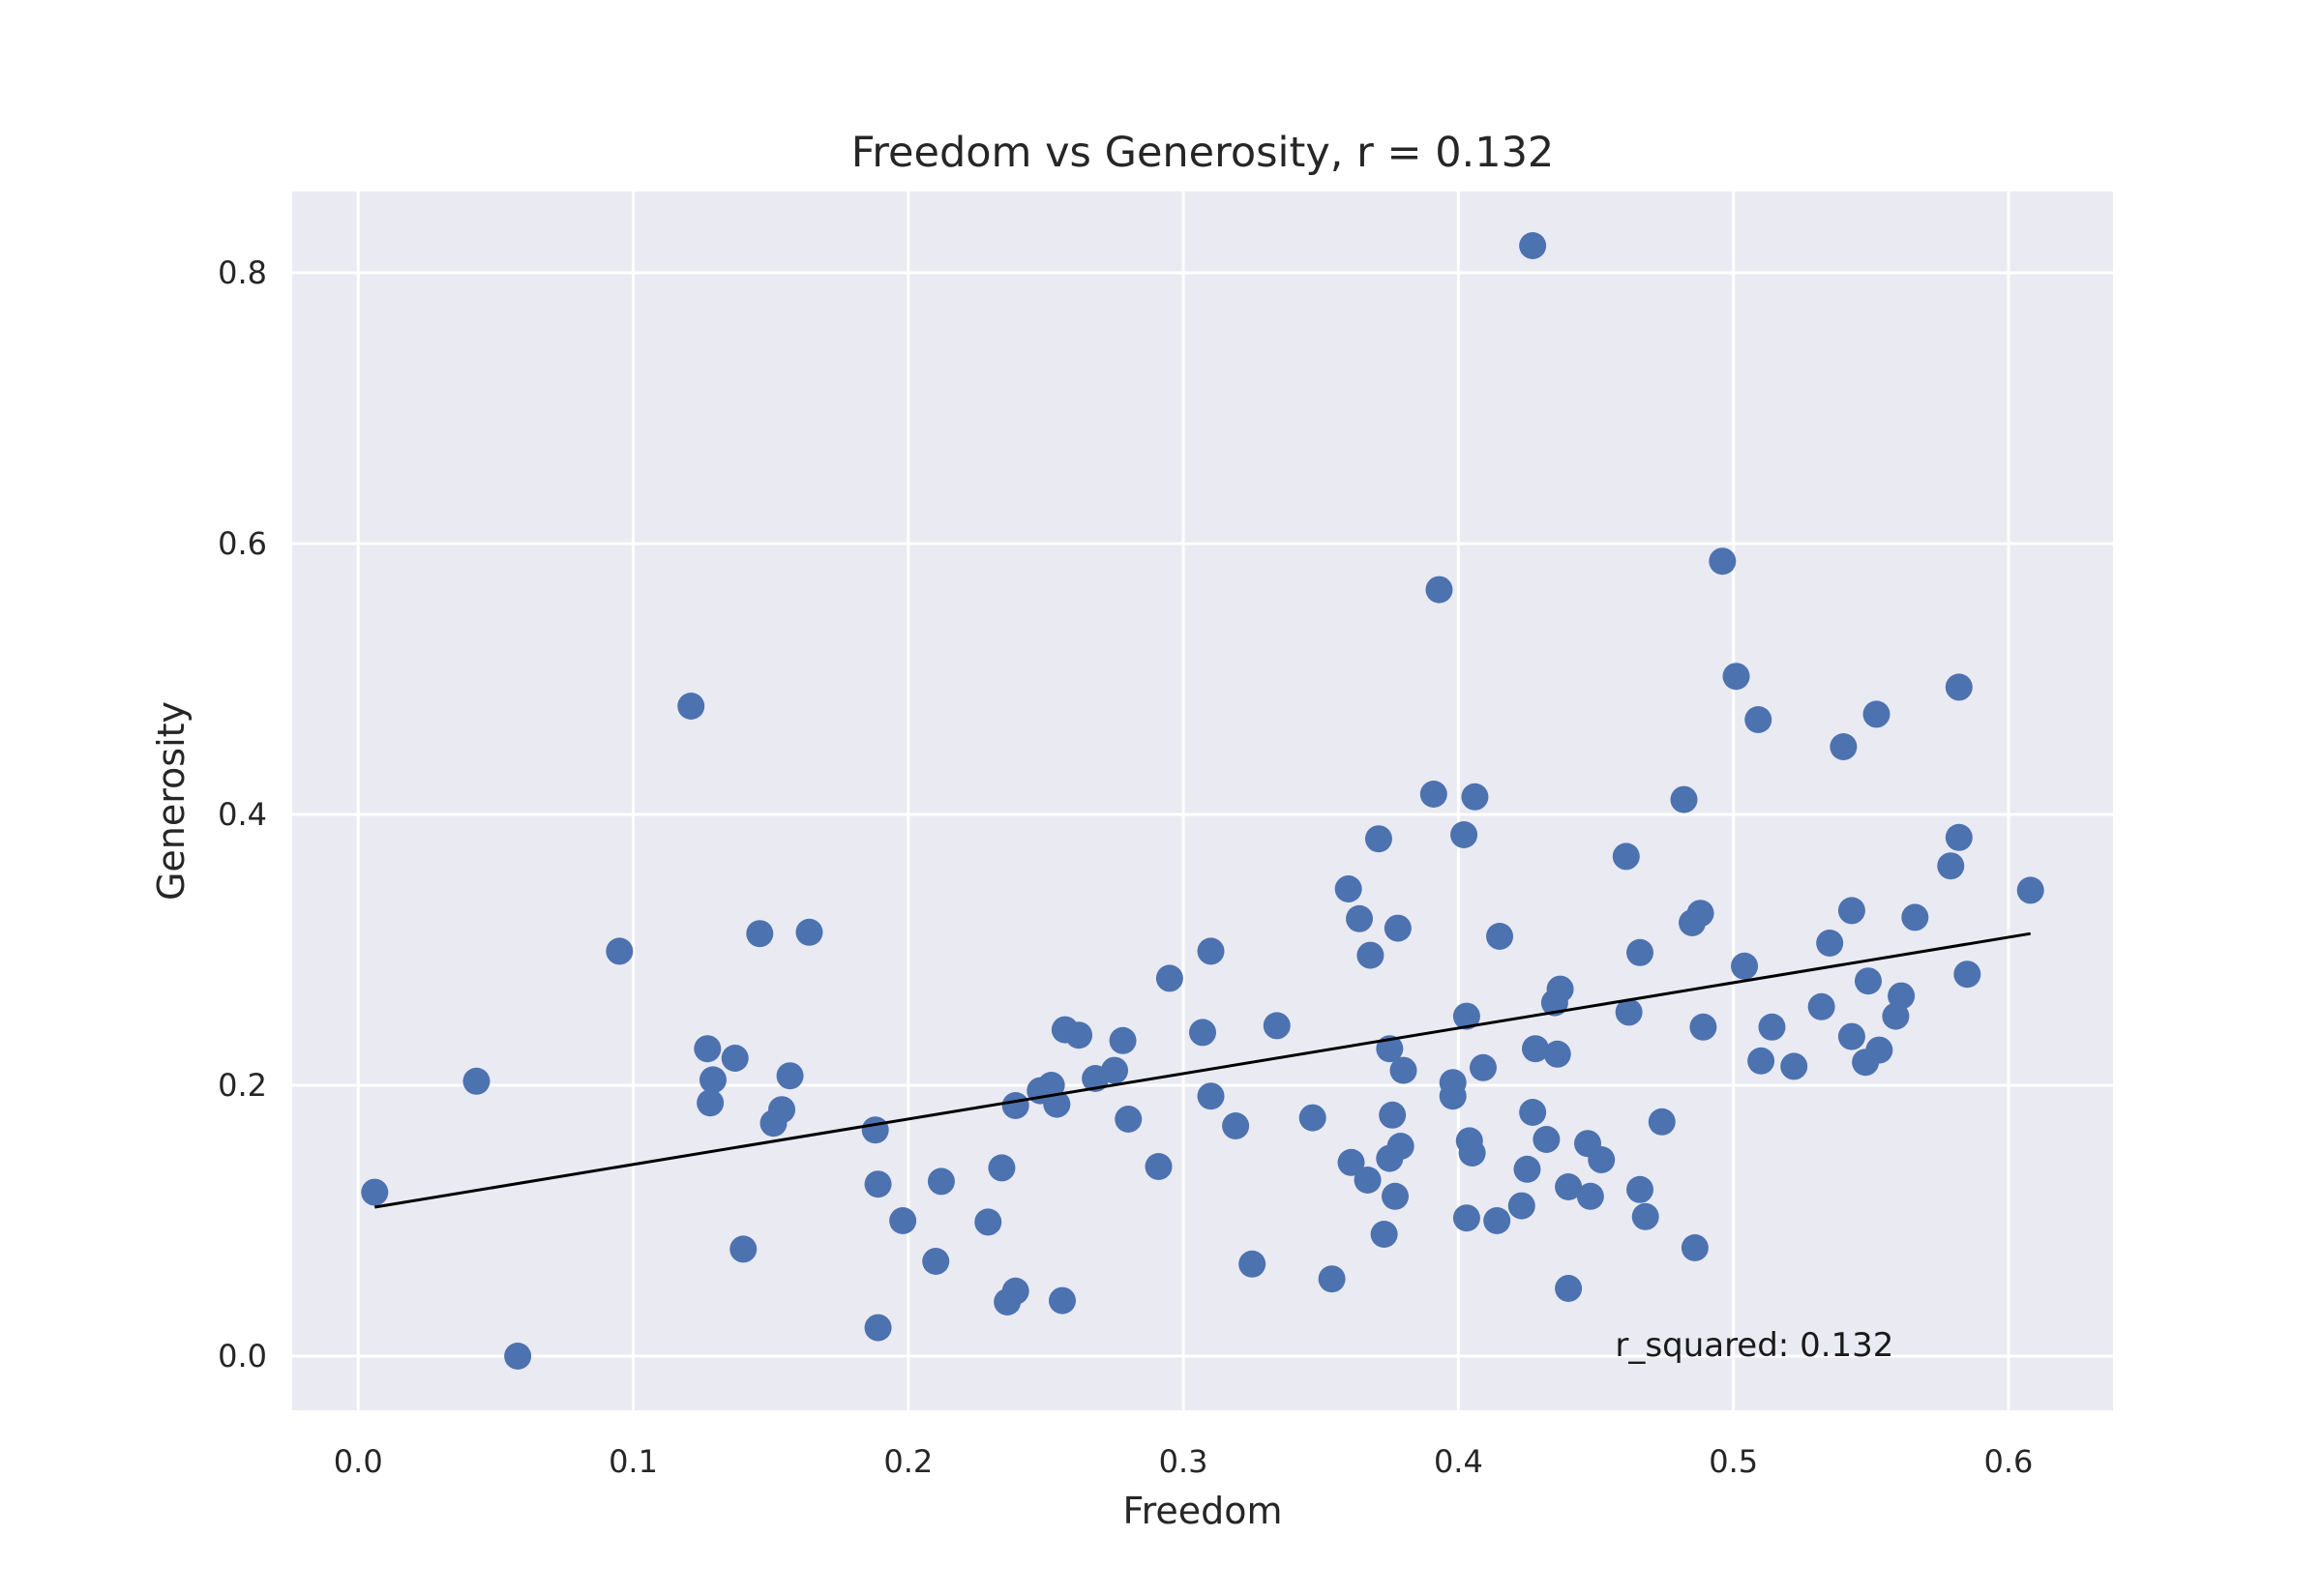 This screenshot has width=2322, height=1596. I want to click on x-tick-label: 0.3, so click(1183, 1461).